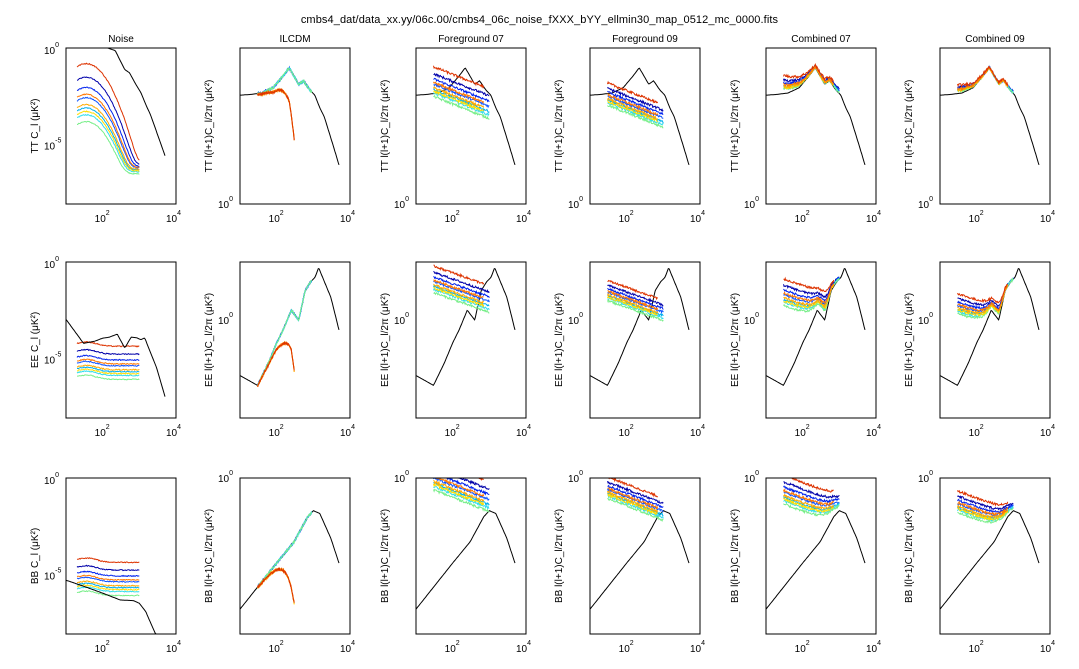 Image resolution: width=1079 pixels, height=669 pixels. I want to click on panel-bb-0: 102 104 100 10-5BB C_l (μK²), so click(105, 563).